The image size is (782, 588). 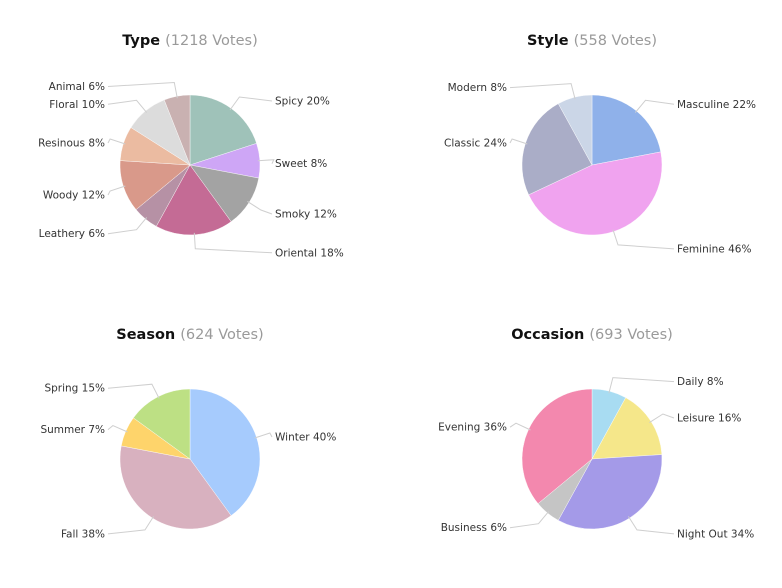 What do you see at coordinates (474, 528) in the screenshot?
I see `slice-label-business: Business 6%` at bounding box center [474, 528].